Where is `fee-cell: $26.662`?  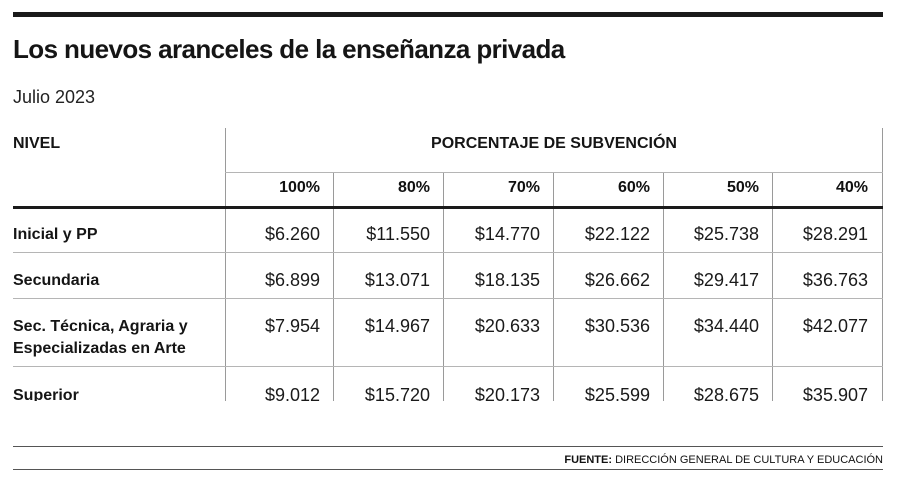
fee-cell: $26.662 is located at coordinates (617, 280).